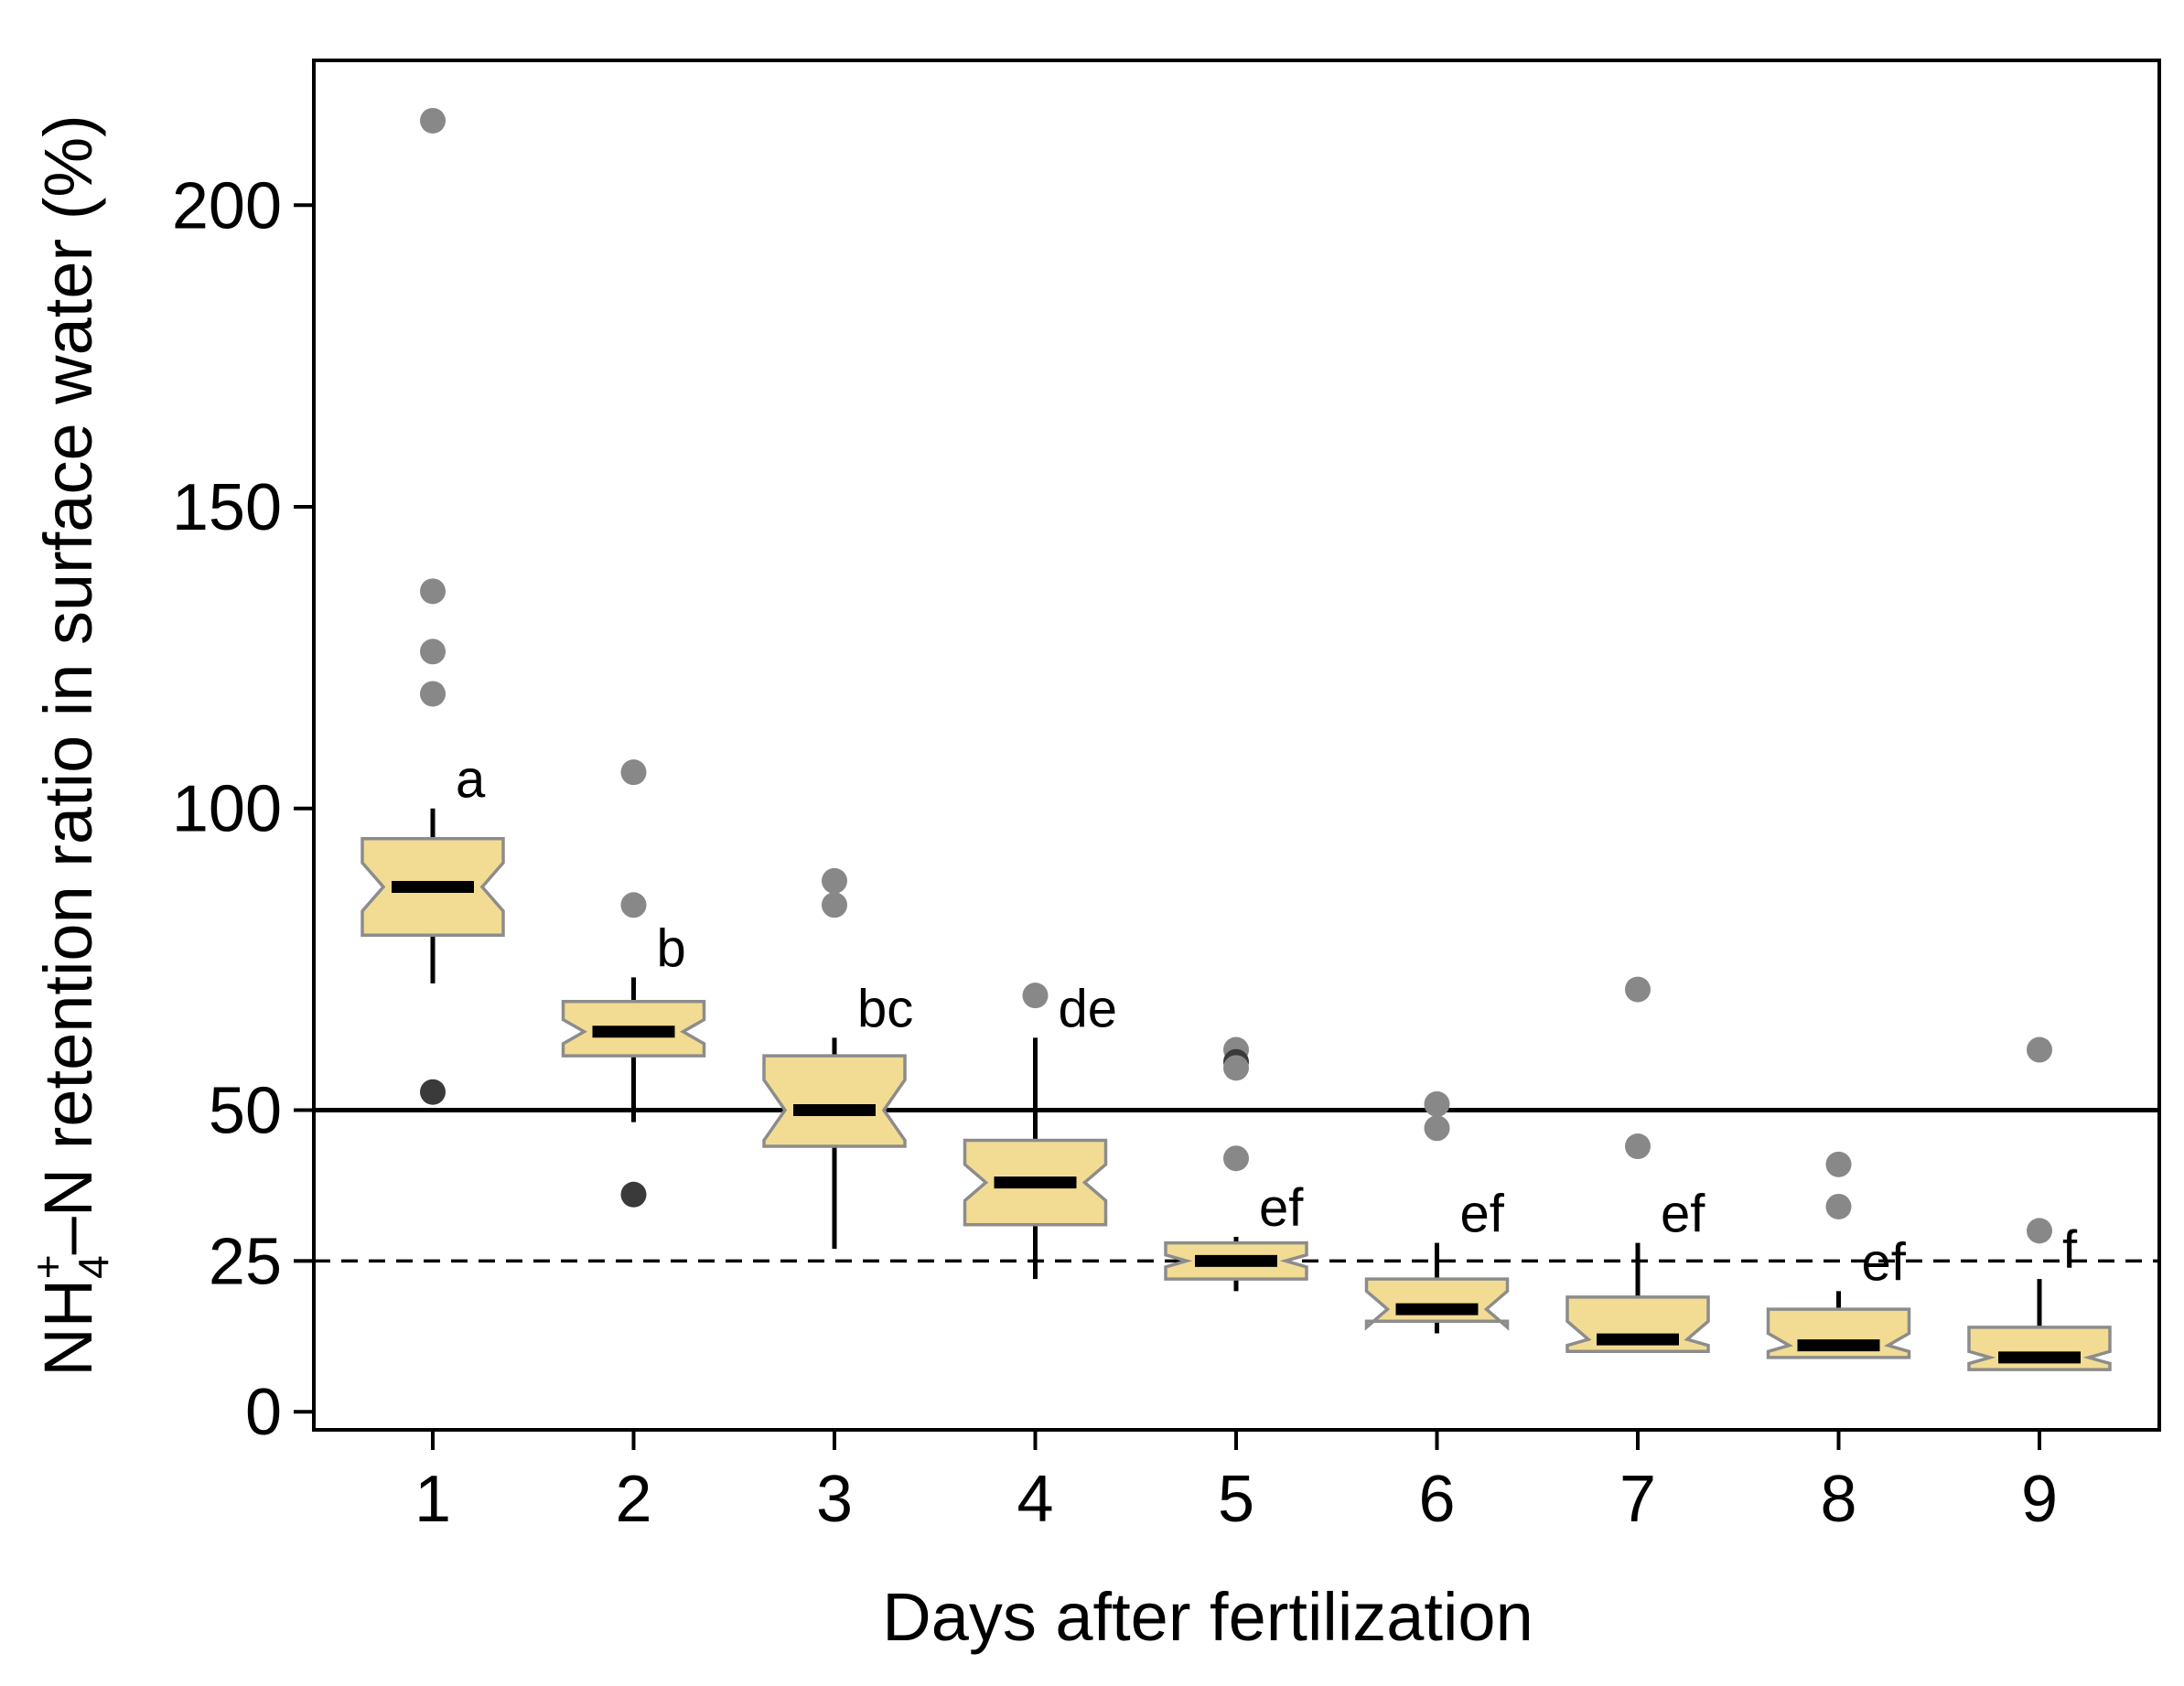 The width and height of the screenshot is (2184, 1686). I want to click on y-axis-title-prefix: NH, so click(68, 1328).